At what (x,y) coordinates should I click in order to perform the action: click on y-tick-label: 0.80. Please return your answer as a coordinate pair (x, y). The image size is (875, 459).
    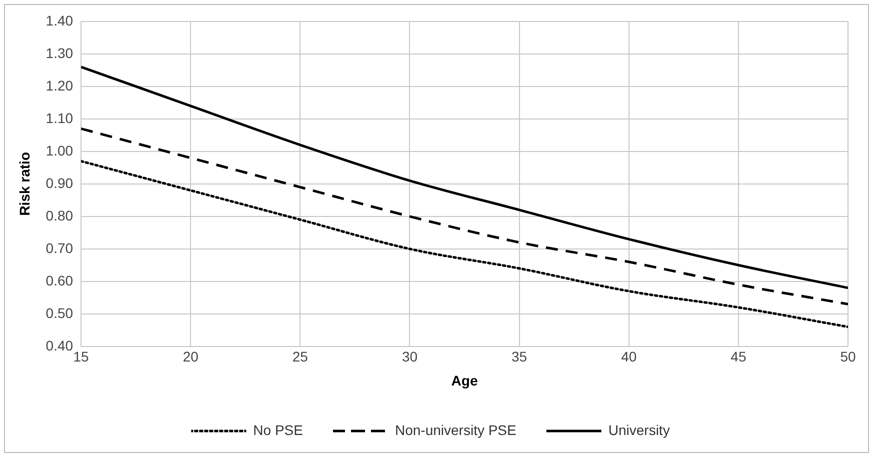
    Looking at the image, I should click on (60, 215).